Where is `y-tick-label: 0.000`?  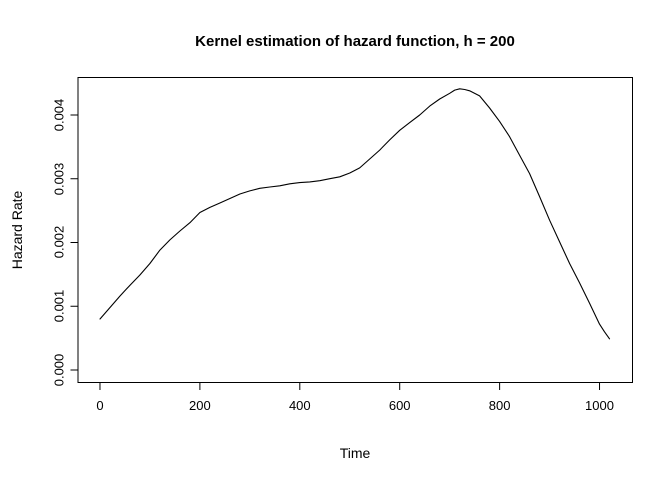 y-tick-label: 0.000 is located at coordinates (59, 370).